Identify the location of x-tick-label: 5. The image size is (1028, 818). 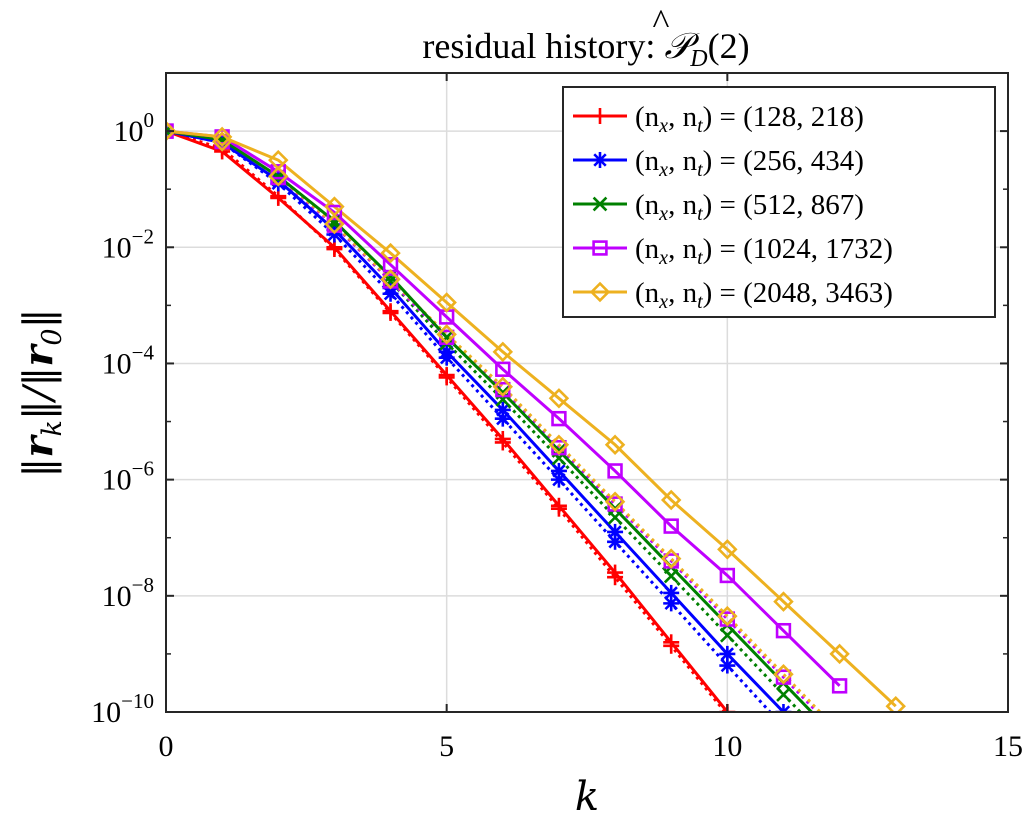
(446, 746).